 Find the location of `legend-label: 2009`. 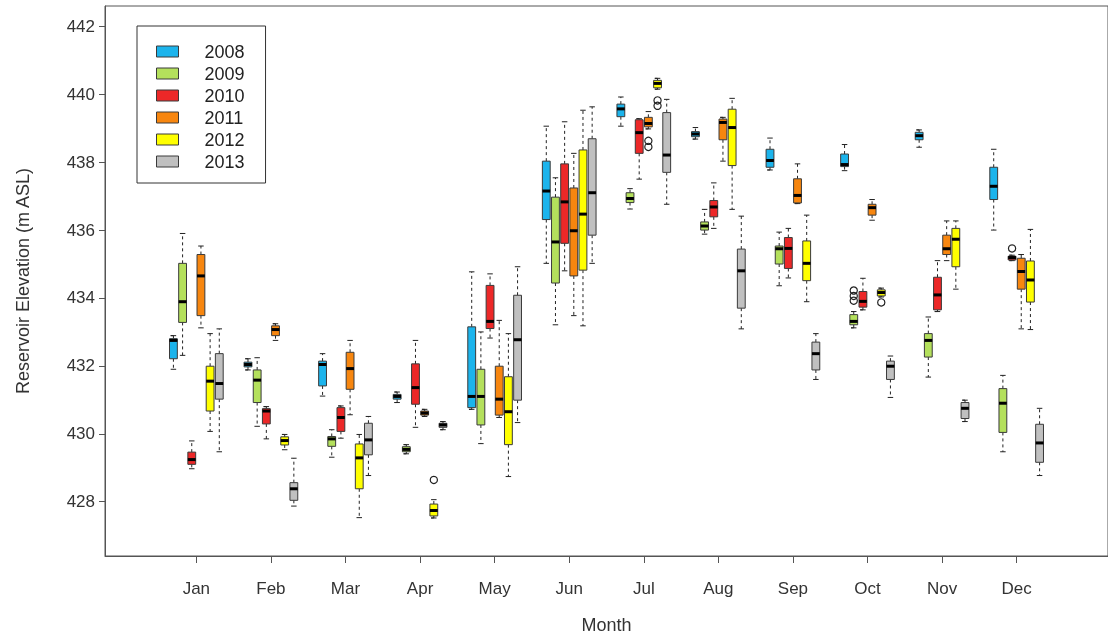

legend-label: 2009 is located at coordinates (224, 73).